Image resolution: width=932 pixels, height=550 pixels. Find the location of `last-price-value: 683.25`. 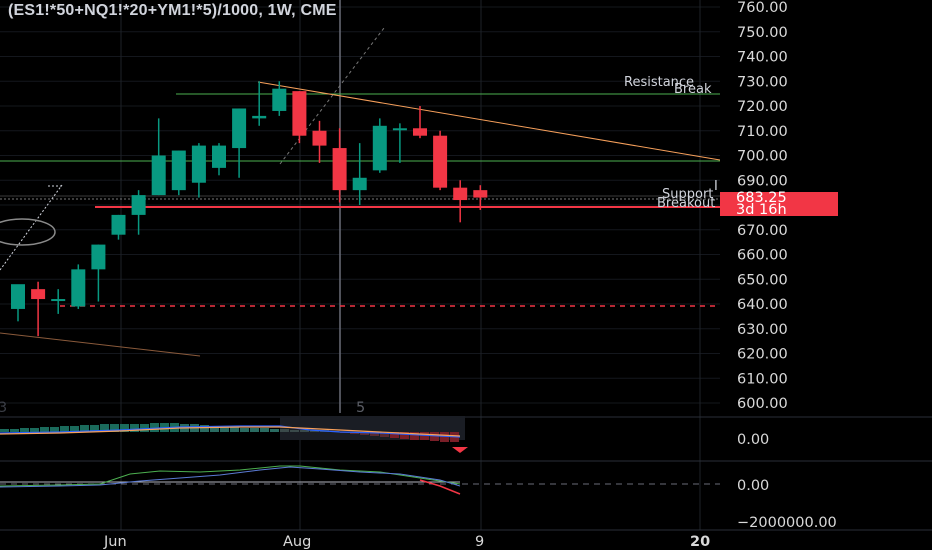

last-price-value: 683.25 is located at coordinates (761, 198).